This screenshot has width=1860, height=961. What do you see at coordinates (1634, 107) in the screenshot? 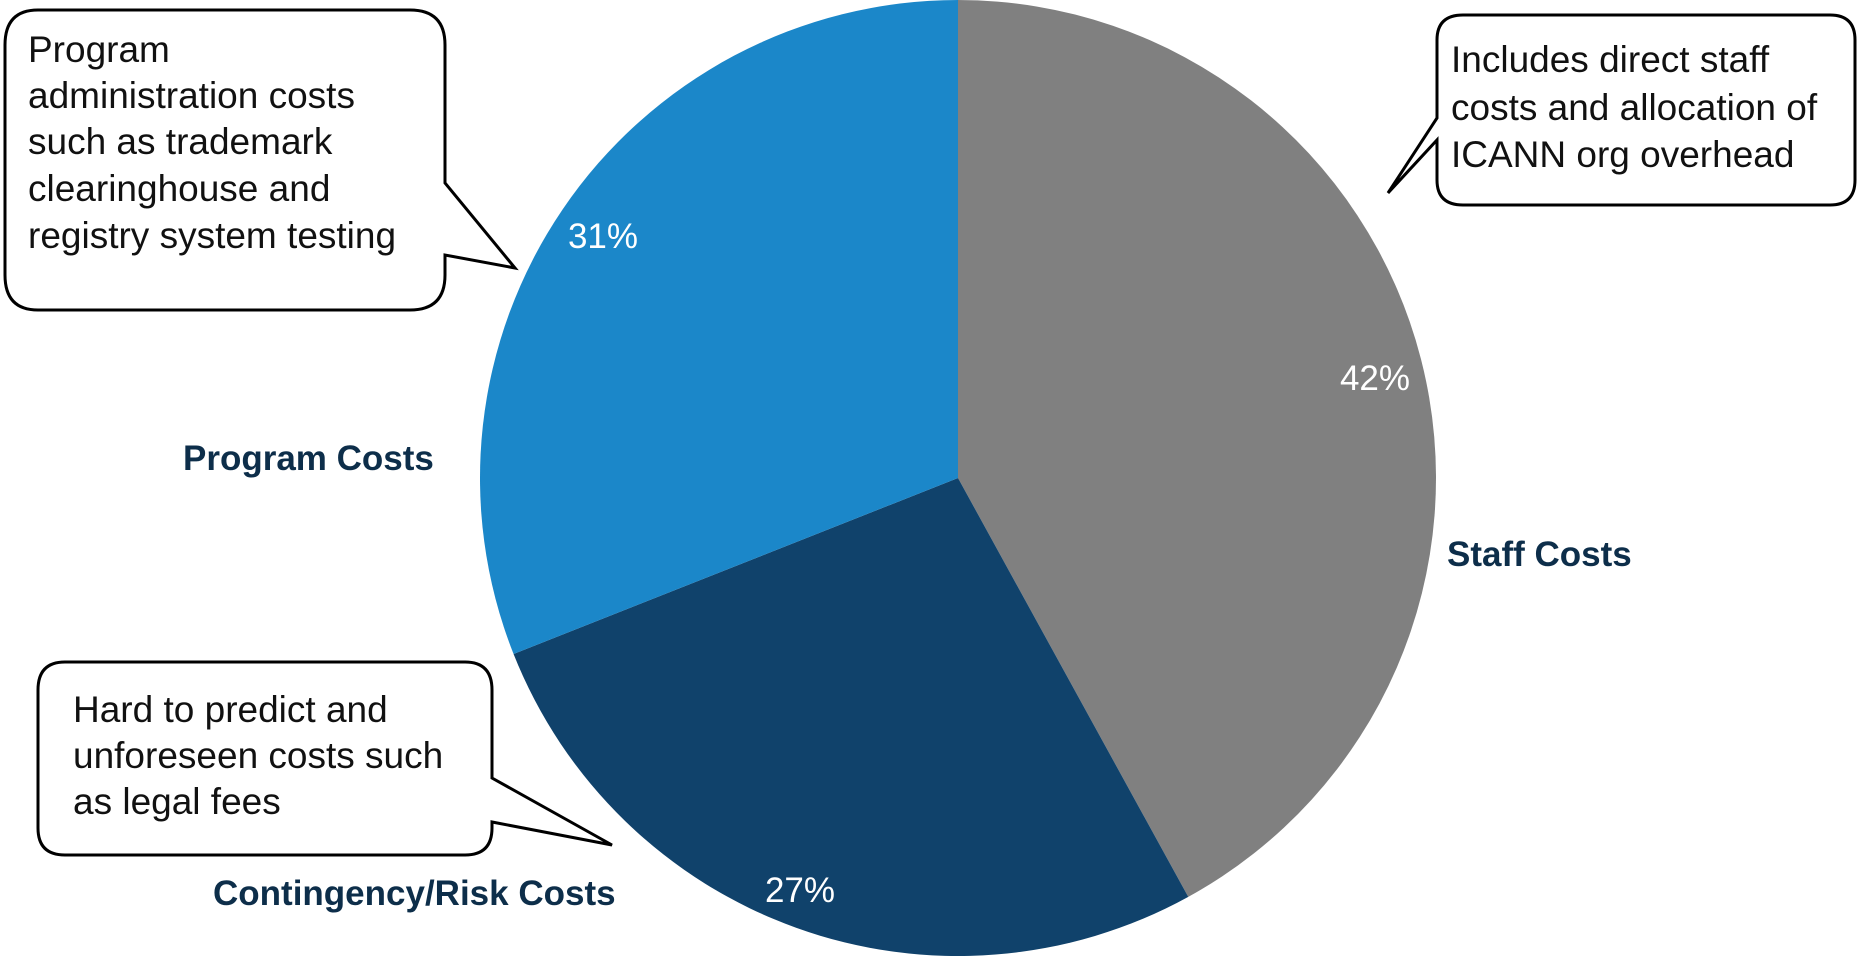
I see `callout-staff-line-2: costs and allocation of` at bounding box center [1634, 107].